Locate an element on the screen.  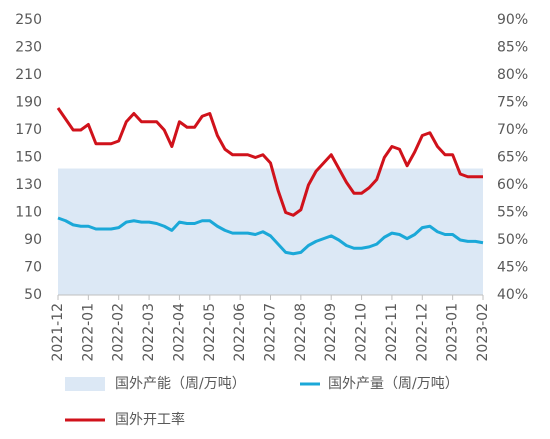
x-tick-label: 2022-08 is located at coordinates (301, 332).